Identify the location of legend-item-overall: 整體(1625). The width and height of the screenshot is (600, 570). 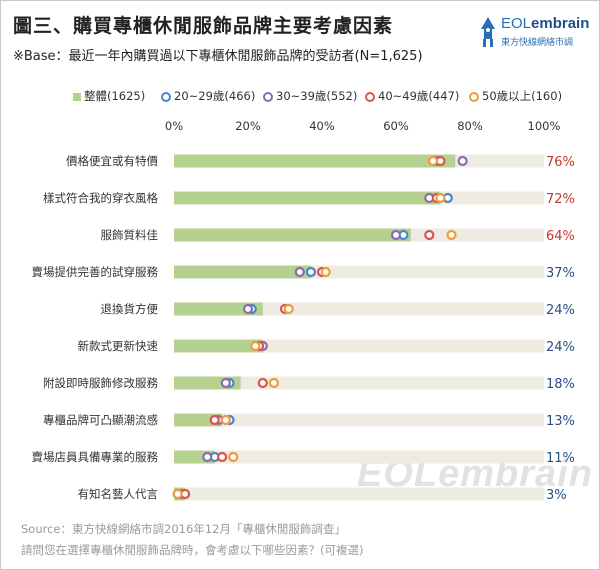
(109, 96).